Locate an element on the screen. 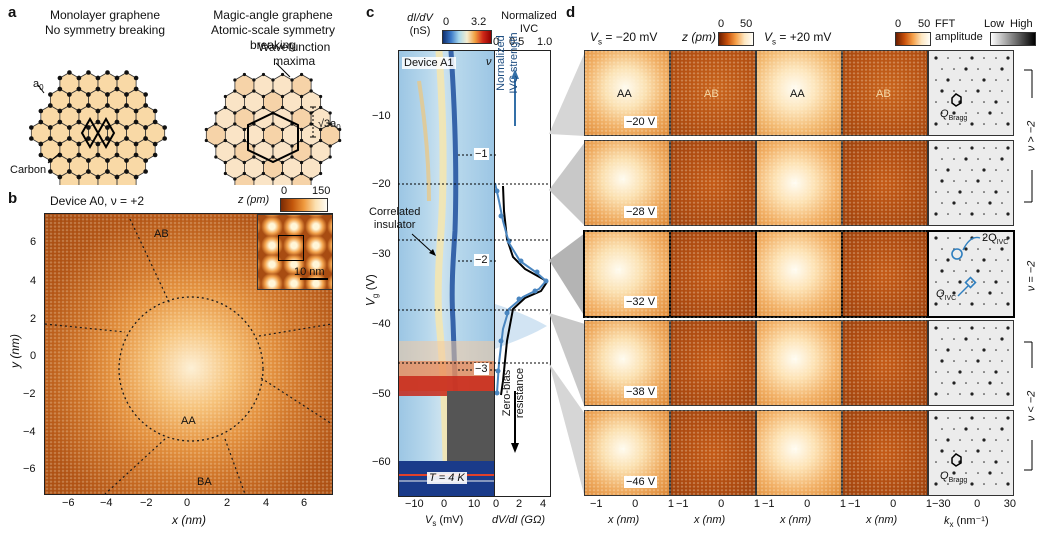  bragg-label-bottom: QBragg is located at coordinates (954, 477).